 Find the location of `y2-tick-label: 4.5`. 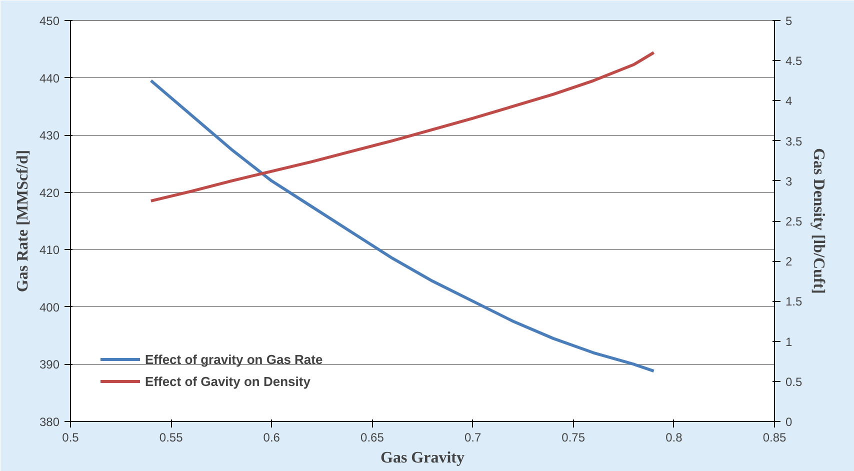

y2-tick-label: 4.5 is located at coordinates (794, 61).